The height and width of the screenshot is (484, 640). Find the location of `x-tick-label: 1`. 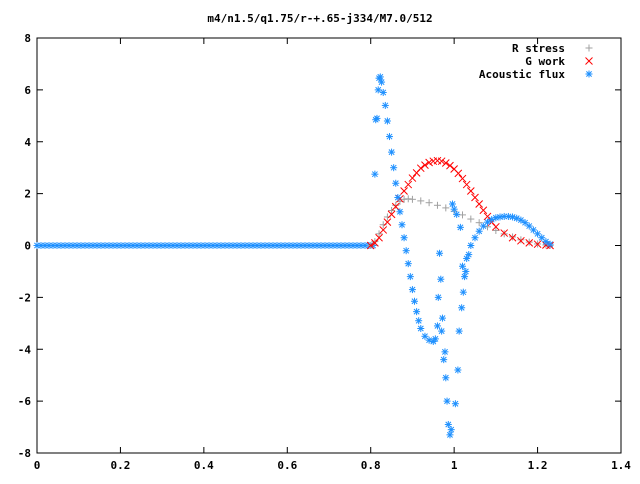

x-tick-label: 1 is located at coordinates (454, 465).